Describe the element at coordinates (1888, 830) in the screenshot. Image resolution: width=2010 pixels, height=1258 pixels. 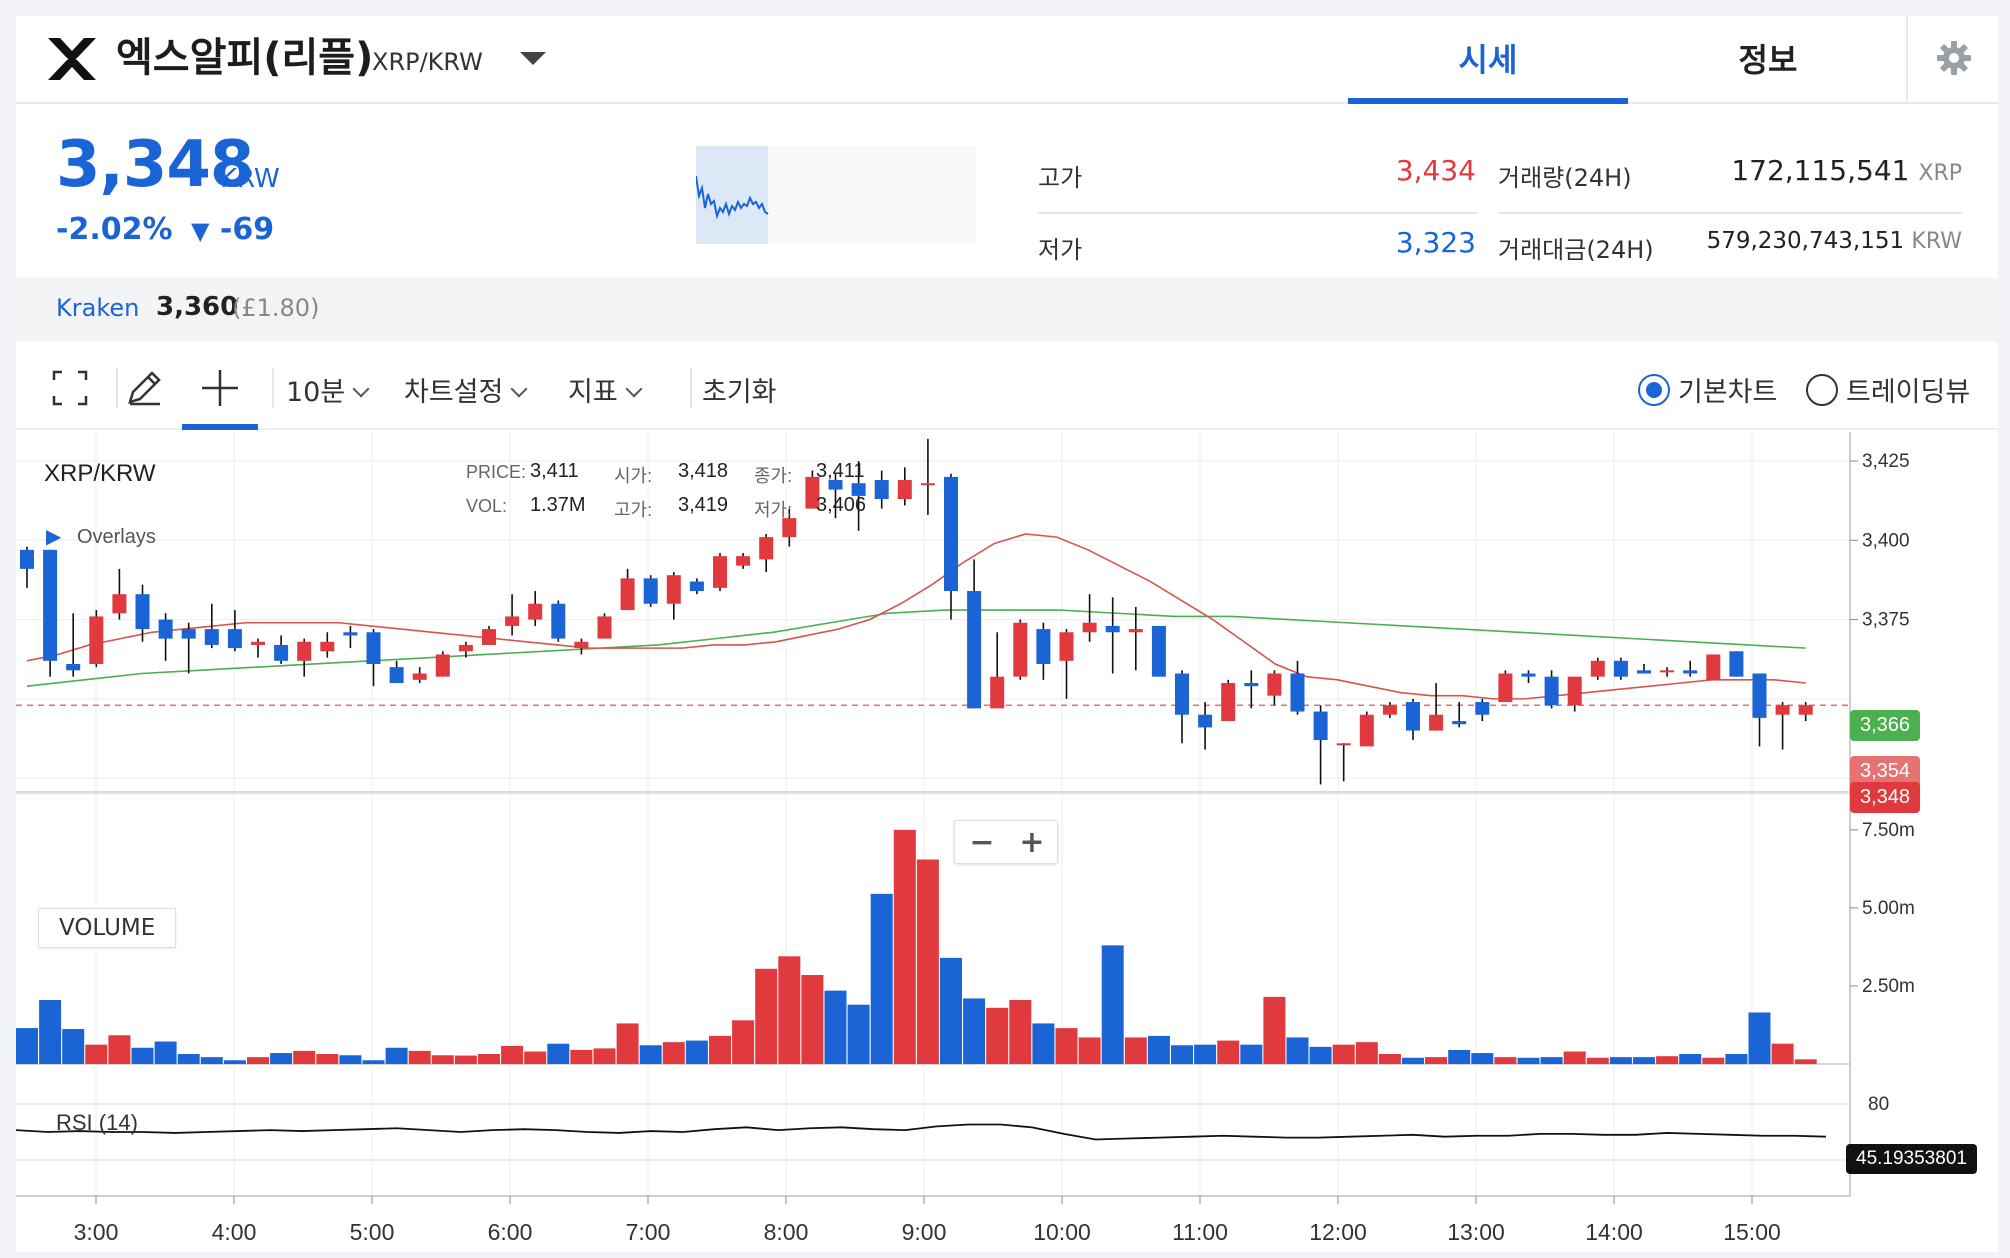
I see `volume-tick-label: 7.50m` at that location.